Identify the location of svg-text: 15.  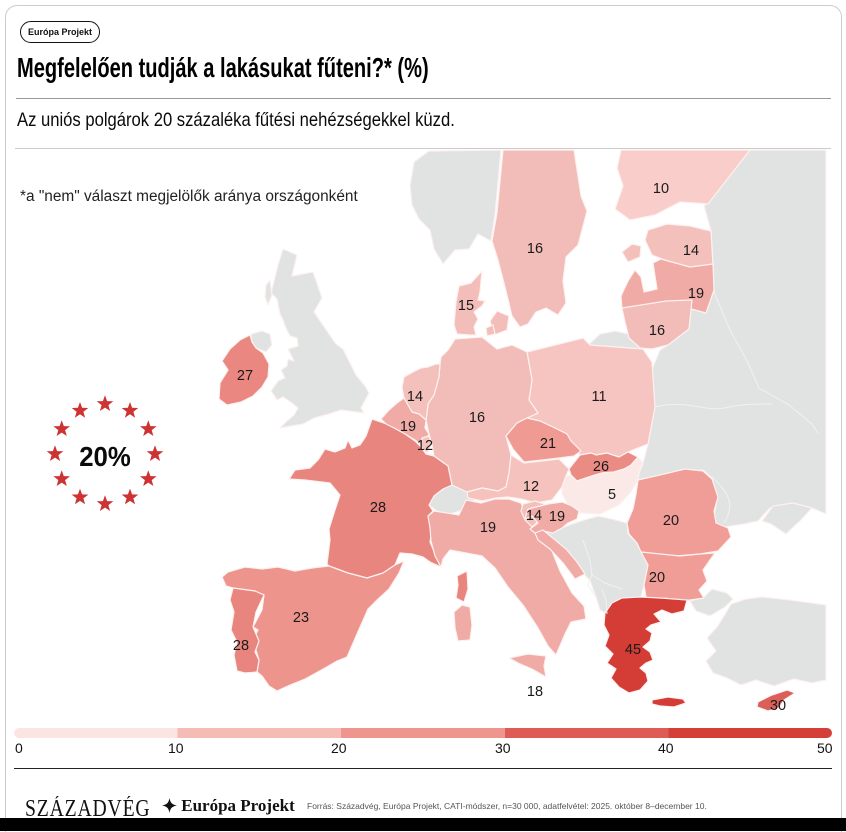
(466, 306).